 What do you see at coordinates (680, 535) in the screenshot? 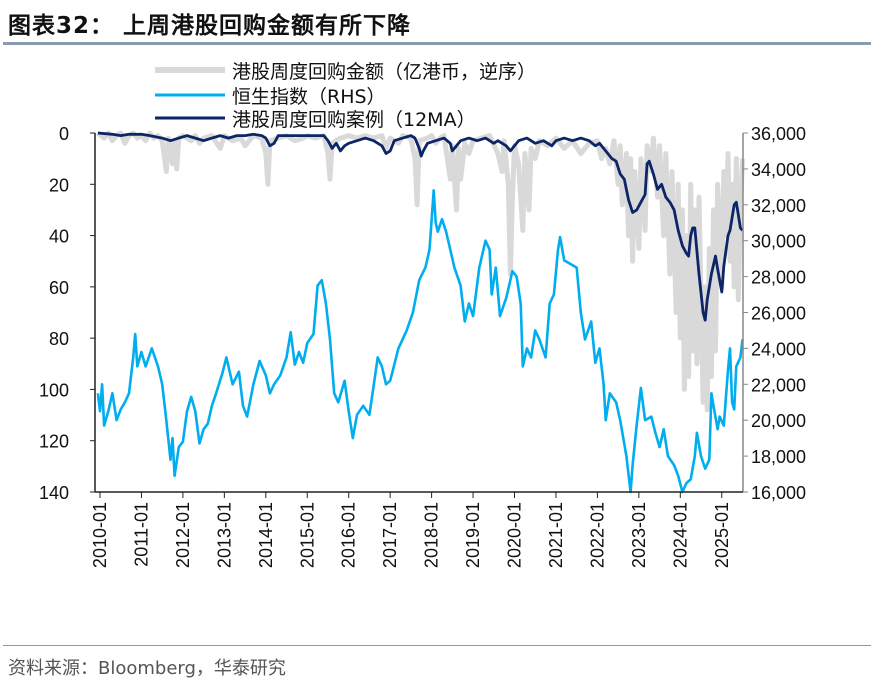
I see `x-tick-label: 2024-01` at bounding box center [680, 535].